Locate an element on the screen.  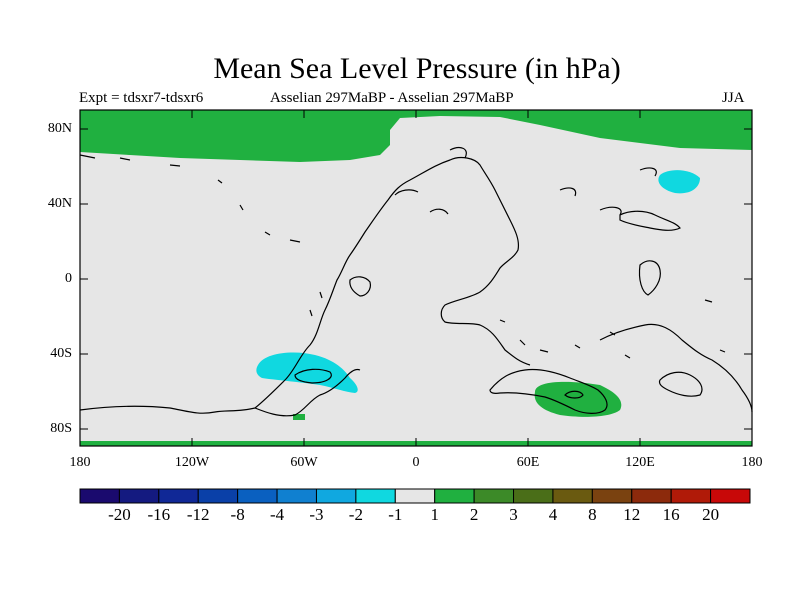
lon-label-60w: 60W is located at coordinates (304, 462).